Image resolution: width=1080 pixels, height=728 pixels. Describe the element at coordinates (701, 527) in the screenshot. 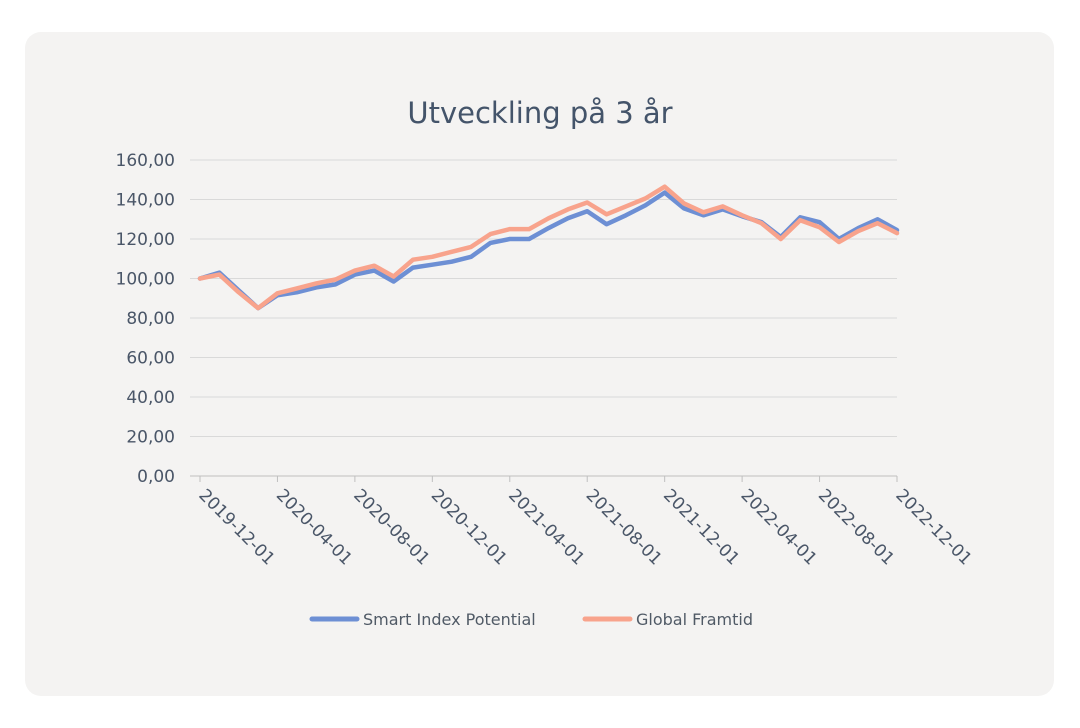

I see `x-tick-label: 2021-12-01` at that location.